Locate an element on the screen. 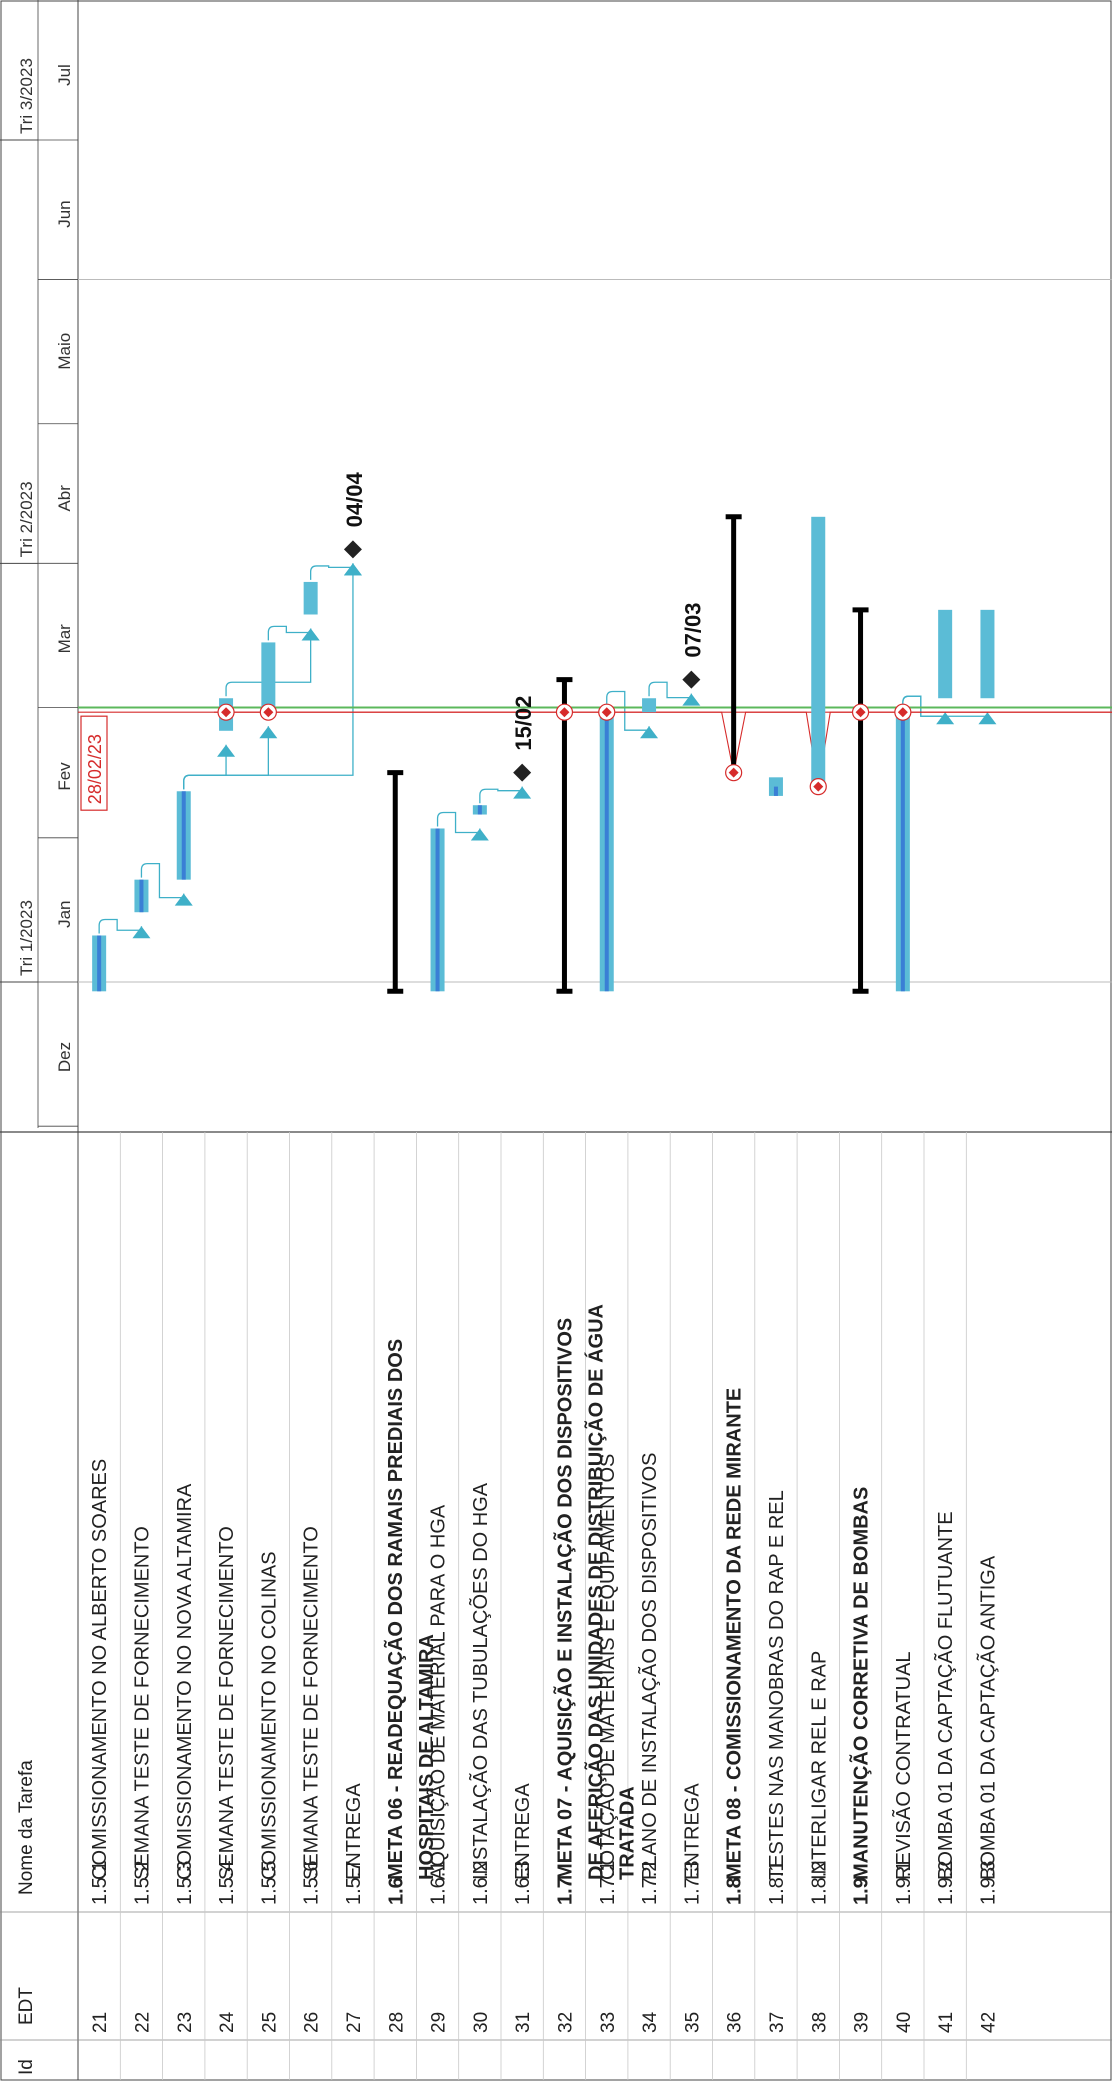 The width and height of the screenshot is (1112, 2096). row-id: 40 is located at coordinates (904, 2022).